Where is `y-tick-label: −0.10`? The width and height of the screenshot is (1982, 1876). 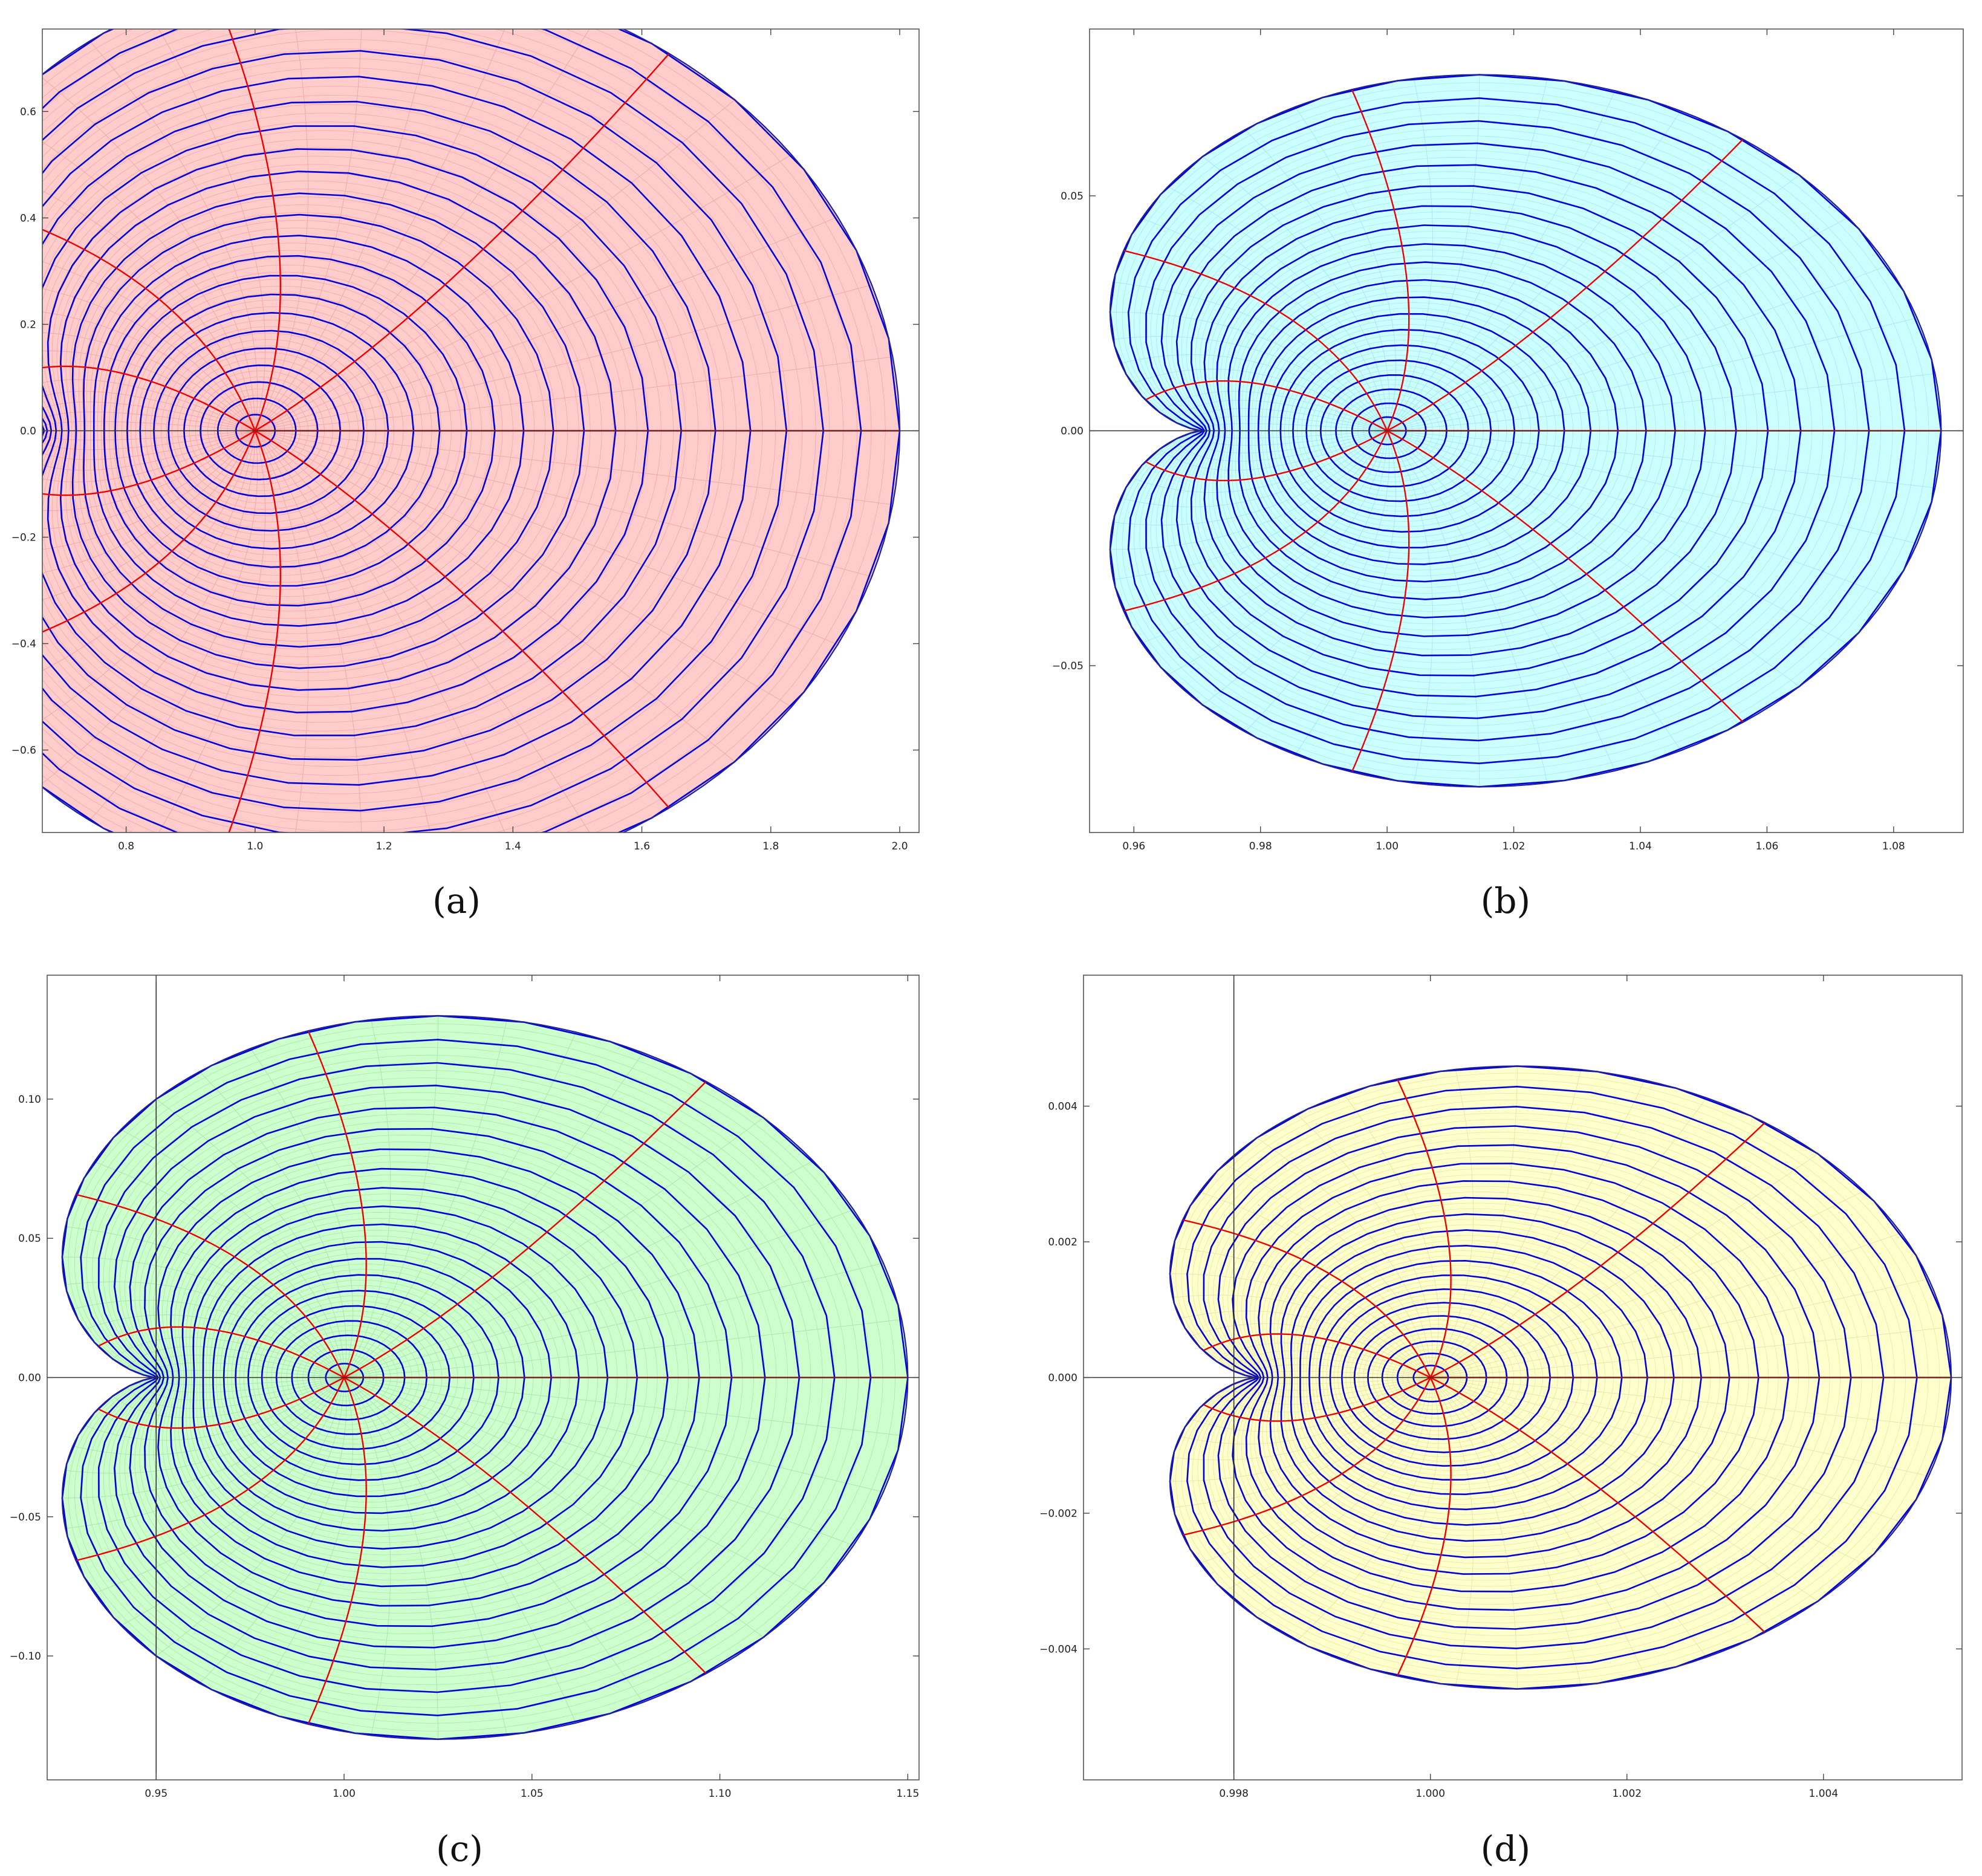
y-tick-label: −0.10 is located at coordinates (25, 1656).